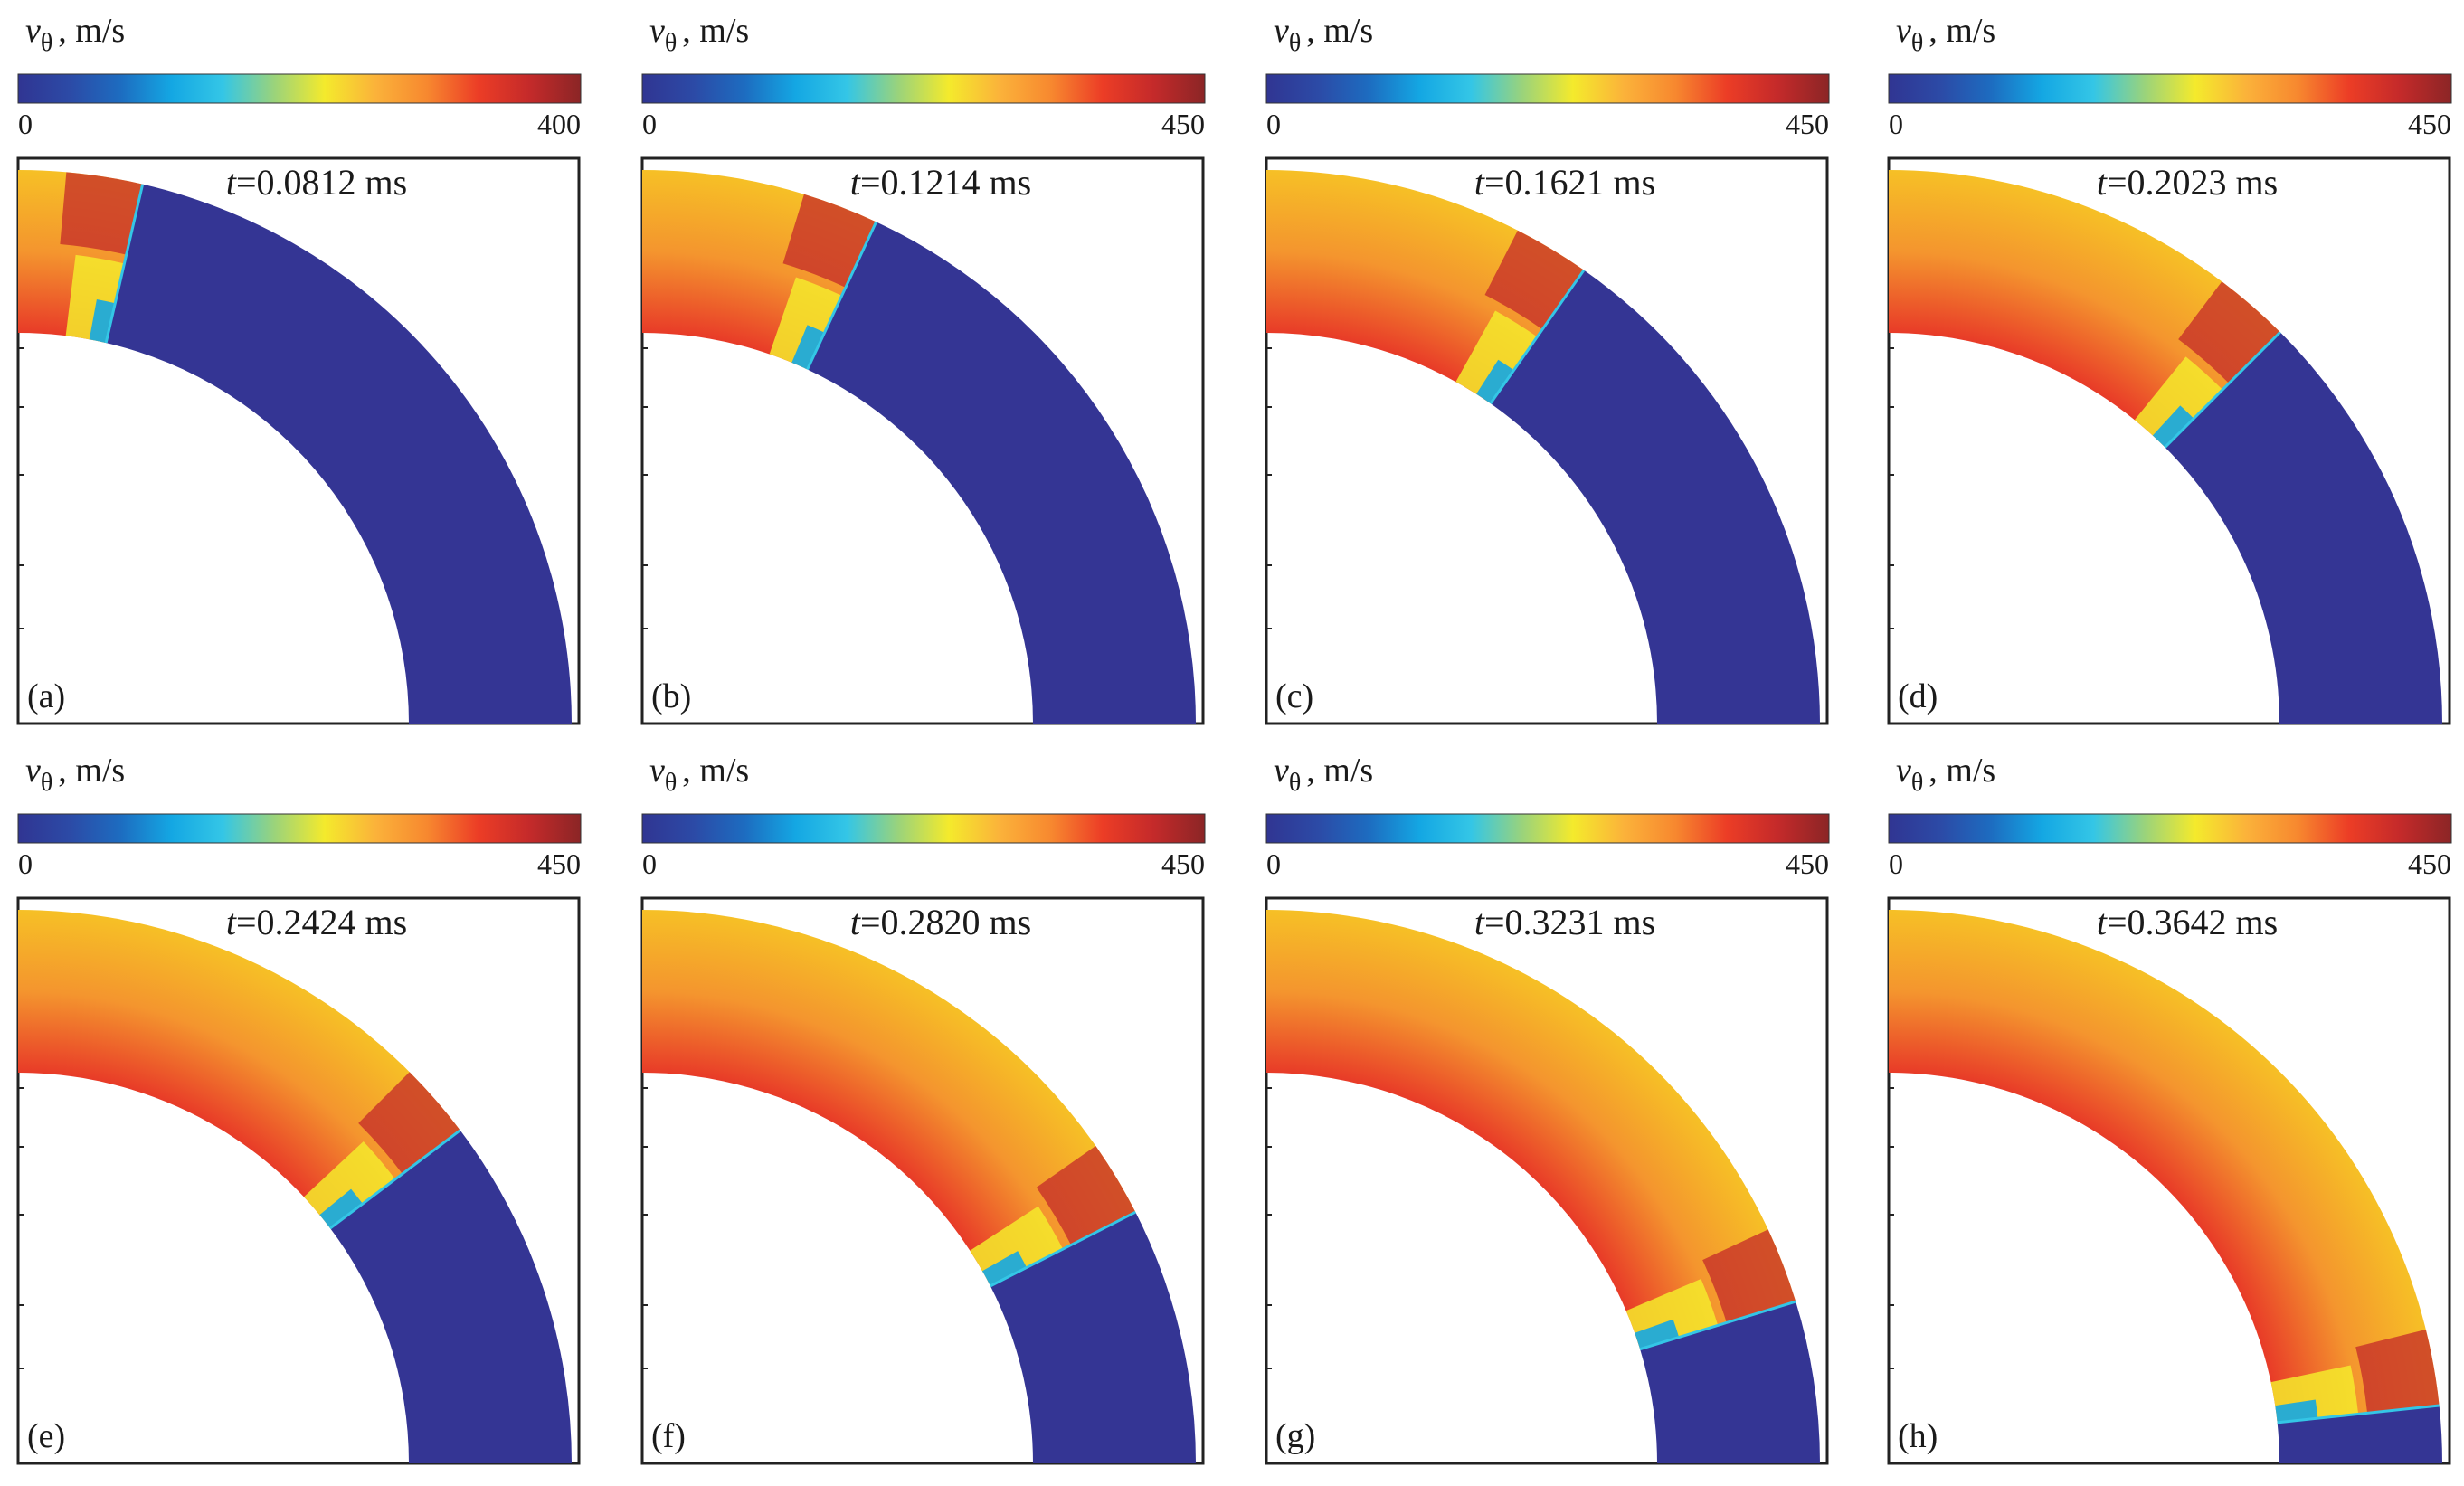 The height and width of the screenshot is (1486, 2464). I want to click on panel-tag: (g), so click(1295, 1436).